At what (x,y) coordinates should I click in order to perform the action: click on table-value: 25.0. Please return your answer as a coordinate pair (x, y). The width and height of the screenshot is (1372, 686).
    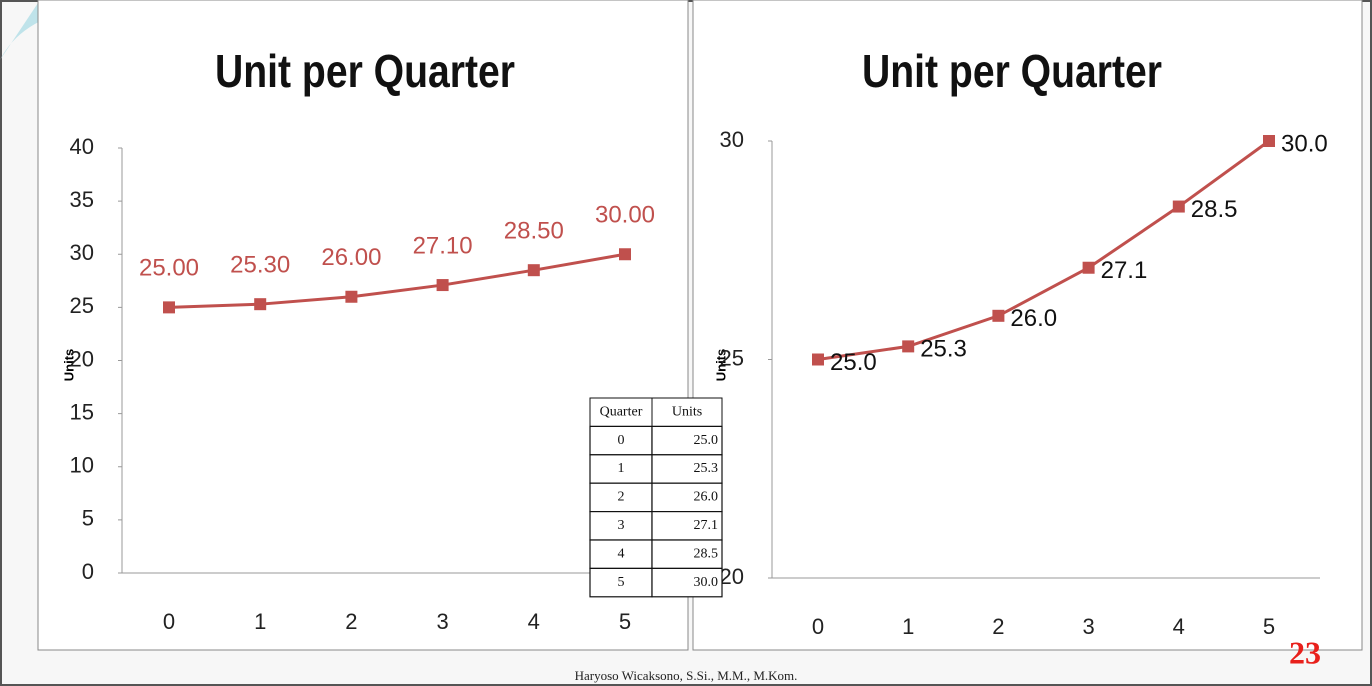
    Looking at the image, I should click on (706, 440).